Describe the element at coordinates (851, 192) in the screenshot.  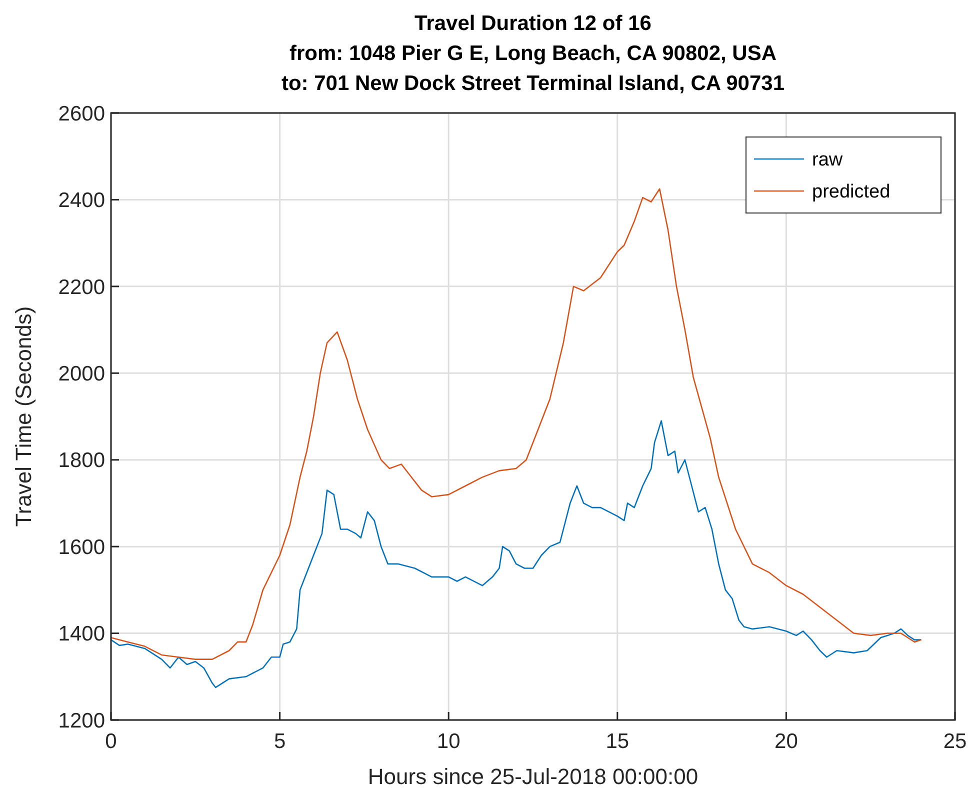
I see `legend-label: predicted` at that location.